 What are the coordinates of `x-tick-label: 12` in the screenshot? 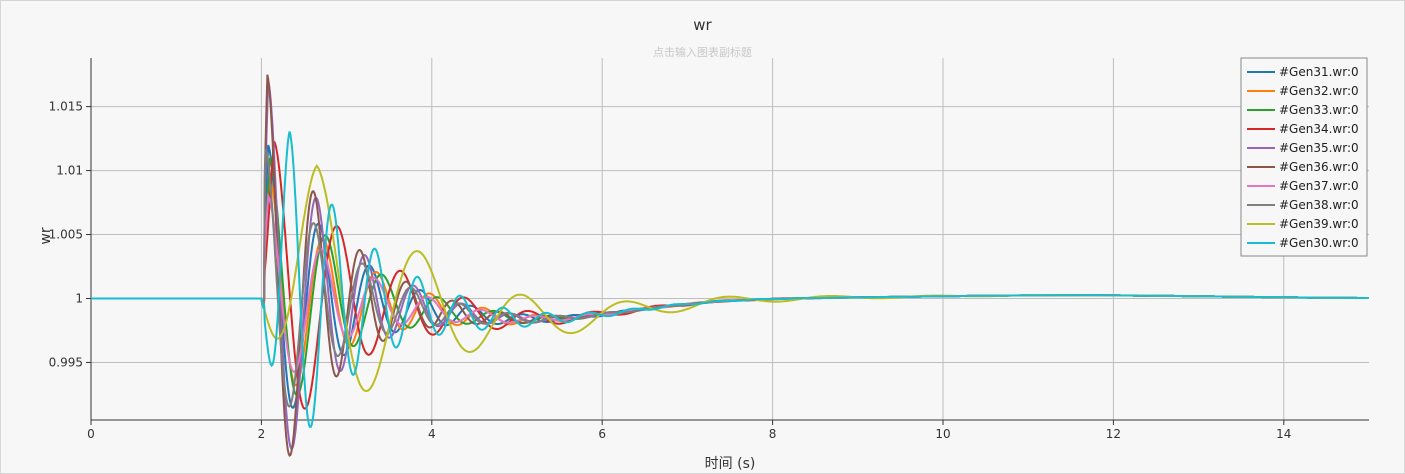 It's located at (1113, 434).